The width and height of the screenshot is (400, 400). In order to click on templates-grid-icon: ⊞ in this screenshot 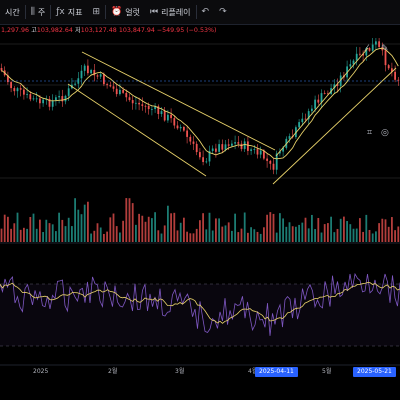, I will do `click(96, 12)`.